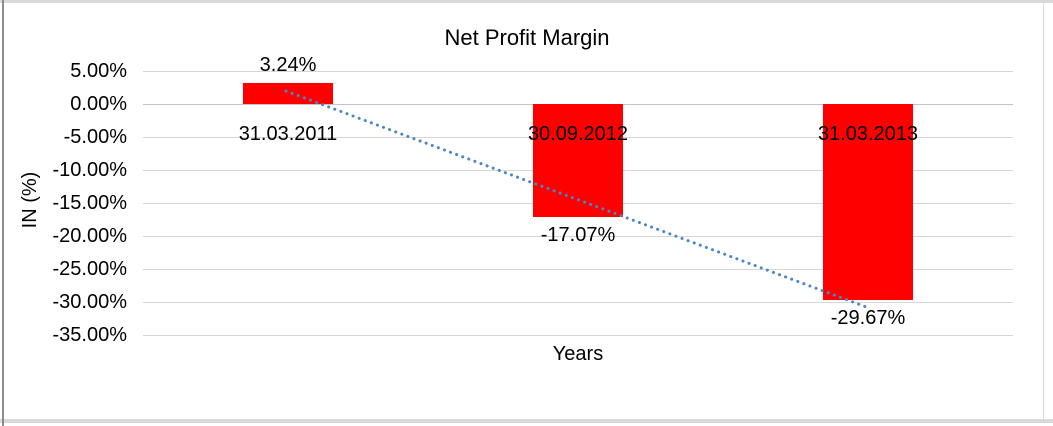 The height and width of the screenshot is (426, 1053). I want to click on category-label: 31.03.2011, so click(288, 134).